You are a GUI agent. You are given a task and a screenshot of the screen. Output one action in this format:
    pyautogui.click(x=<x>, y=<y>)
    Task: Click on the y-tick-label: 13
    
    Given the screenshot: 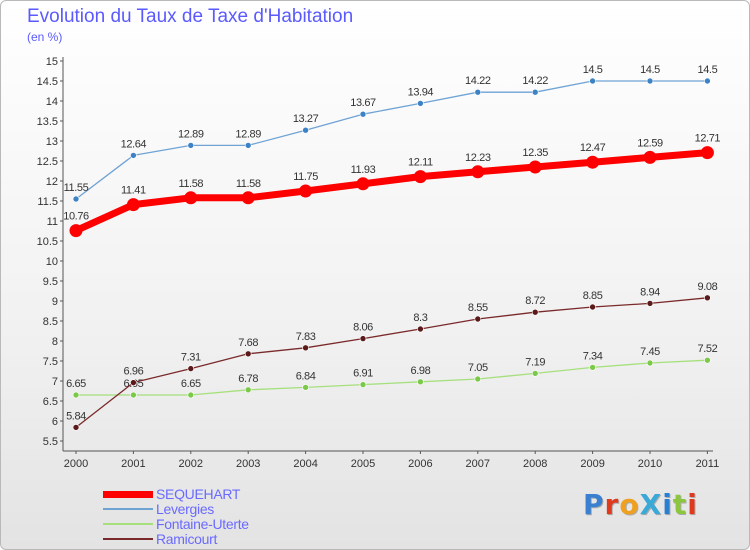 What is the action you would take?
    pyautogui.click(x=52, y=142)
    